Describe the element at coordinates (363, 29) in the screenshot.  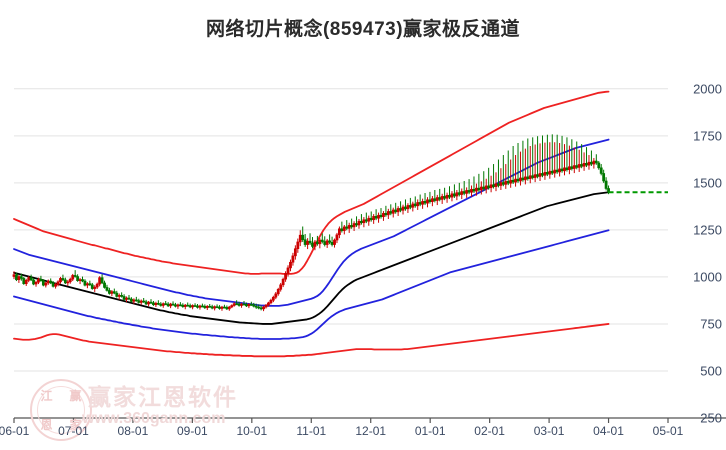
I see `page-title: 网络切片概念(859473)赢家极反通道` at that location.